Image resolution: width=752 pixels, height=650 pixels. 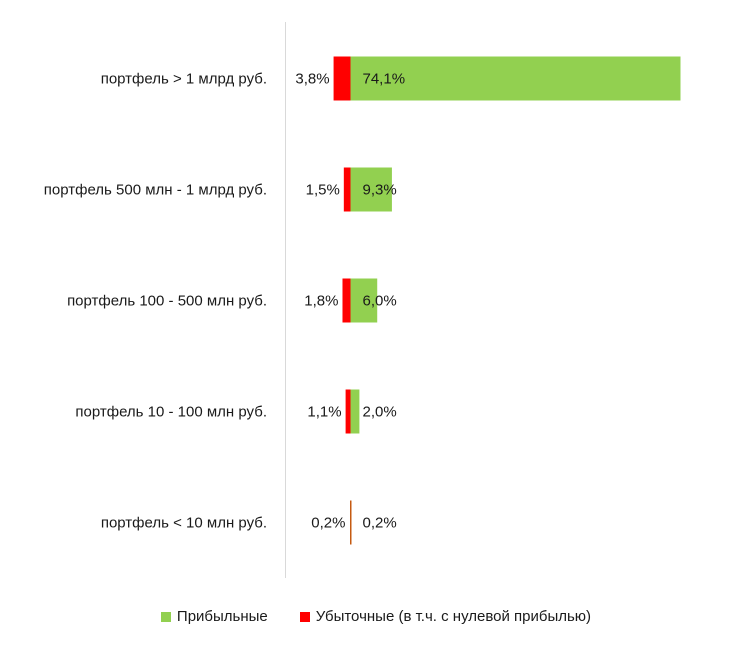 What do you see at coordinates (380, 523) in the screenshot?
I see `data-label-profitable: 0,2%` at bounding box center [380, 523].